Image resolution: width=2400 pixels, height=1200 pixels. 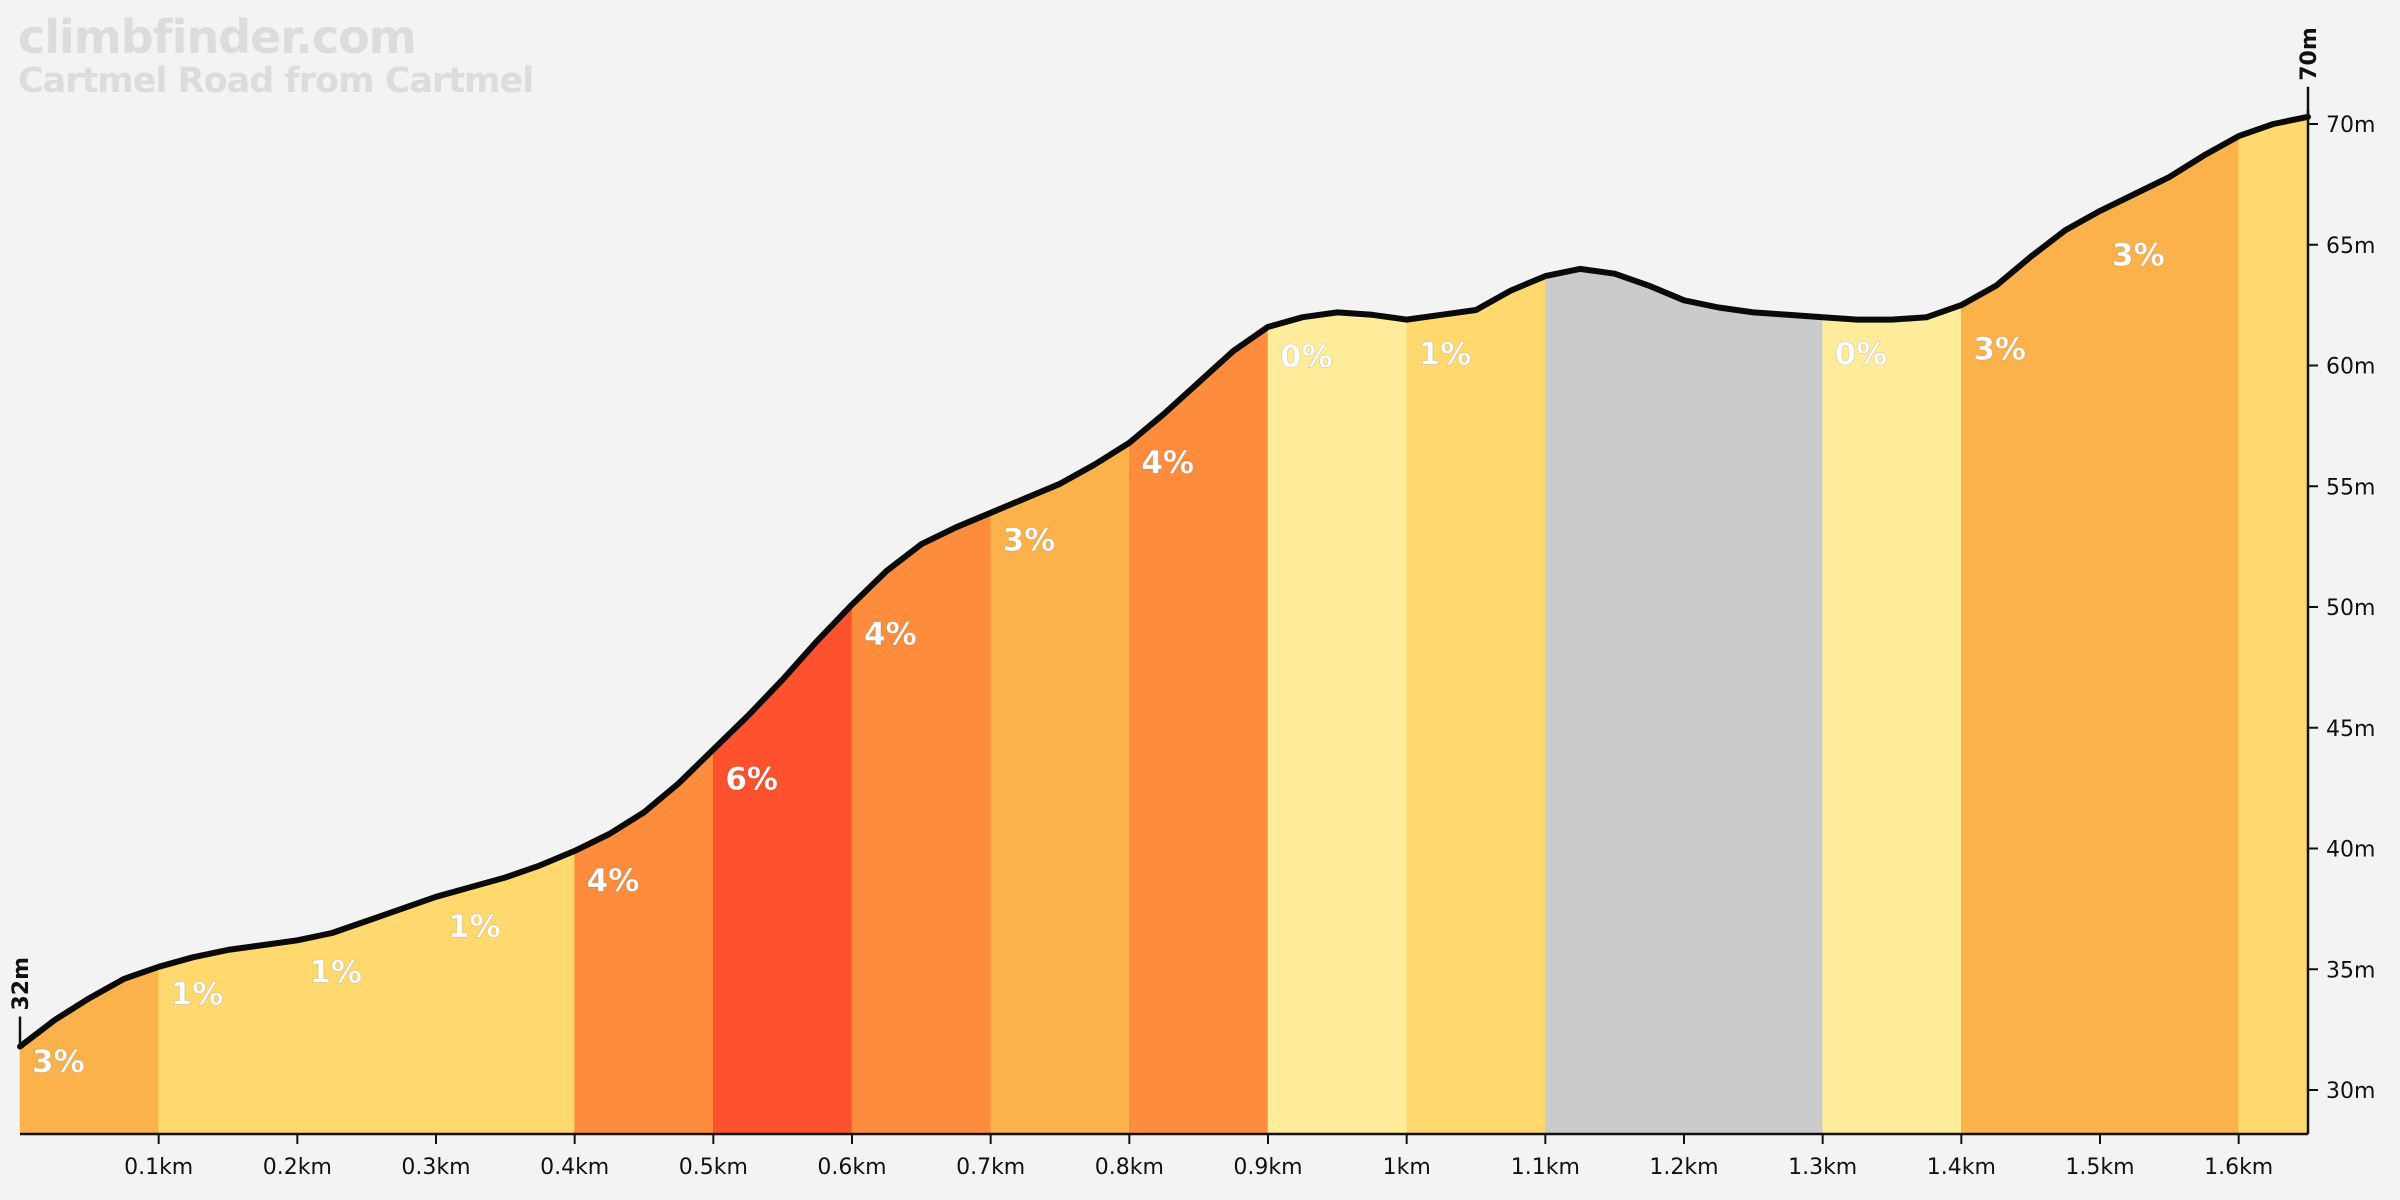 What do you see at coordinates (2350, 487) in the screenshot?
I see `y-tick-label-6: 55m` at bounding box center [2350, 487].